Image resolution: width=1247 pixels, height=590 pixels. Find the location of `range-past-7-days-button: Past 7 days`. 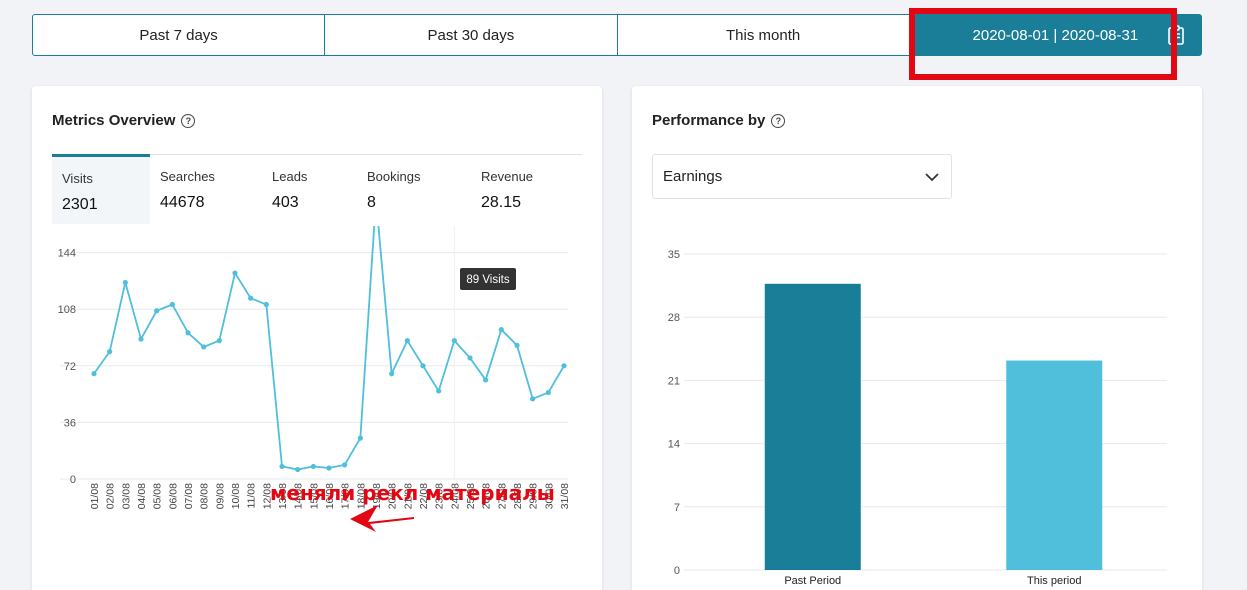

range-past-7-days-button: Past 7 days is located at coordinates (179, 35).